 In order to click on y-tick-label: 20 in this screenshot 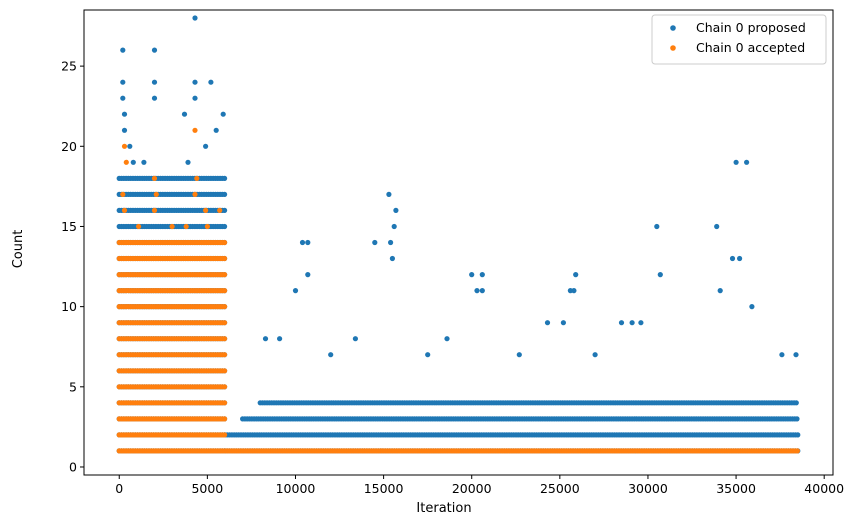, I will do `click(69, 146)`.